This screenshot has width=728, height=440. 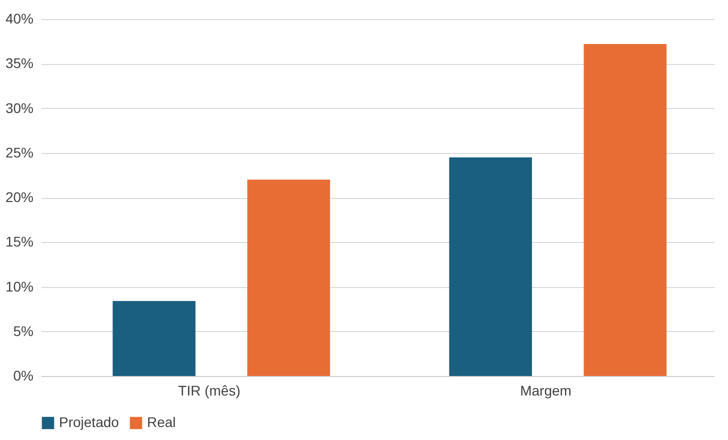 I want to click on y-tick-label: 0%, so click(x=23, y=376).